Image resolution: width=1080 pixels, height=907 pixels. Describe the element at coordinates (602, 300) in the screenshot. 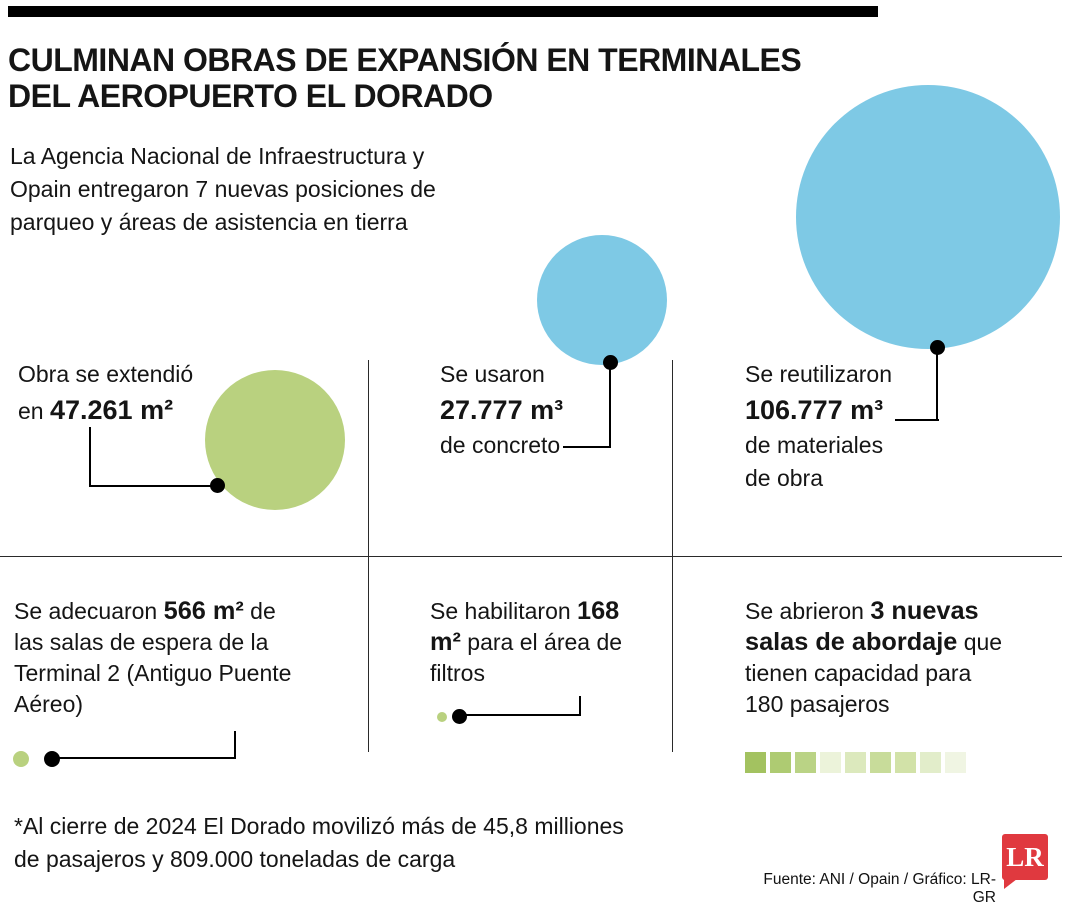

I see `bubble-concrete` at that location.